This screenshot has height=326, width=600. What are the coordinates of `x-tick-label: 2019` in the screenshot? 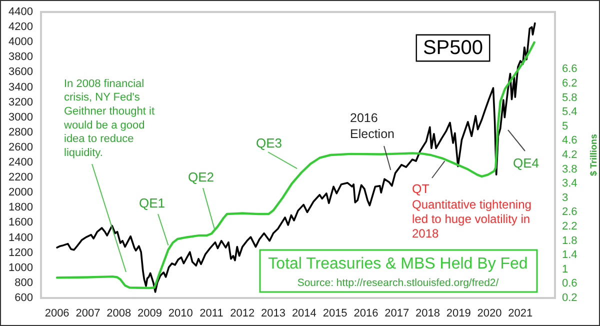 It's located at (458, 314).